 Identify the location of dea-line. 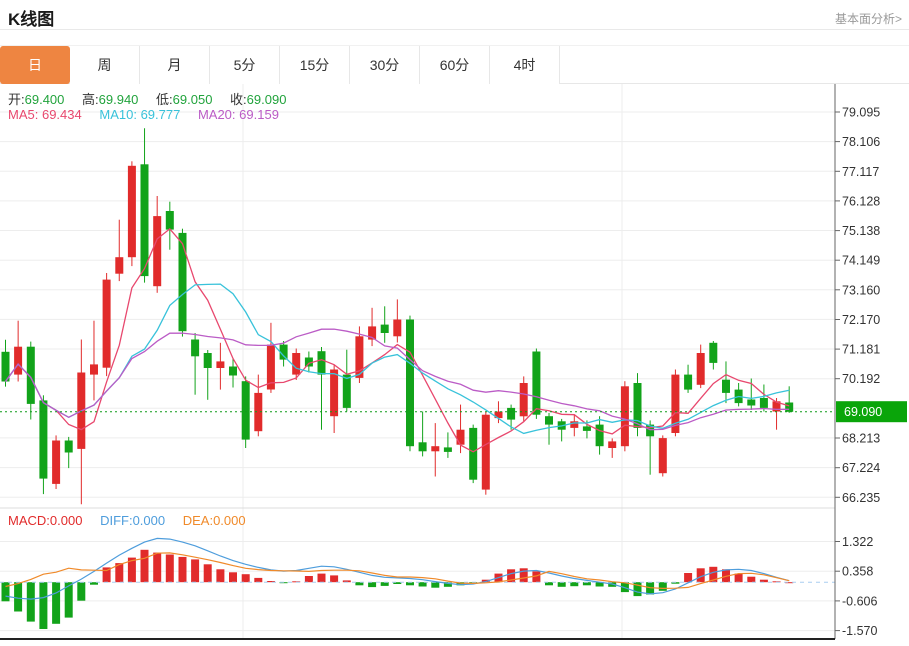
(397, 571).